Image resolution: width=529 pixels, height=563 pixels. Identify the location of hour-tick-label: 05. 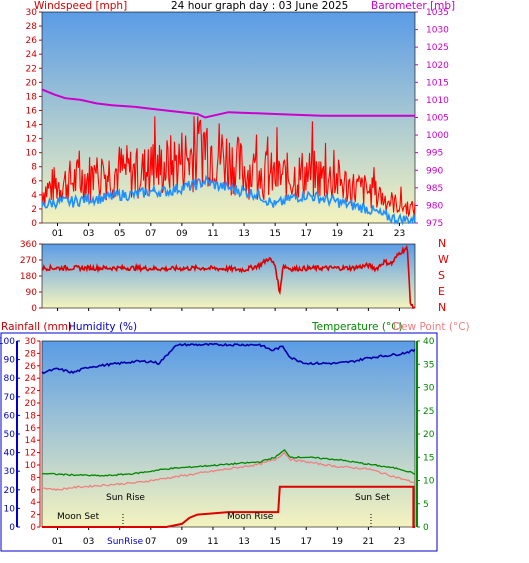
(119, 234).